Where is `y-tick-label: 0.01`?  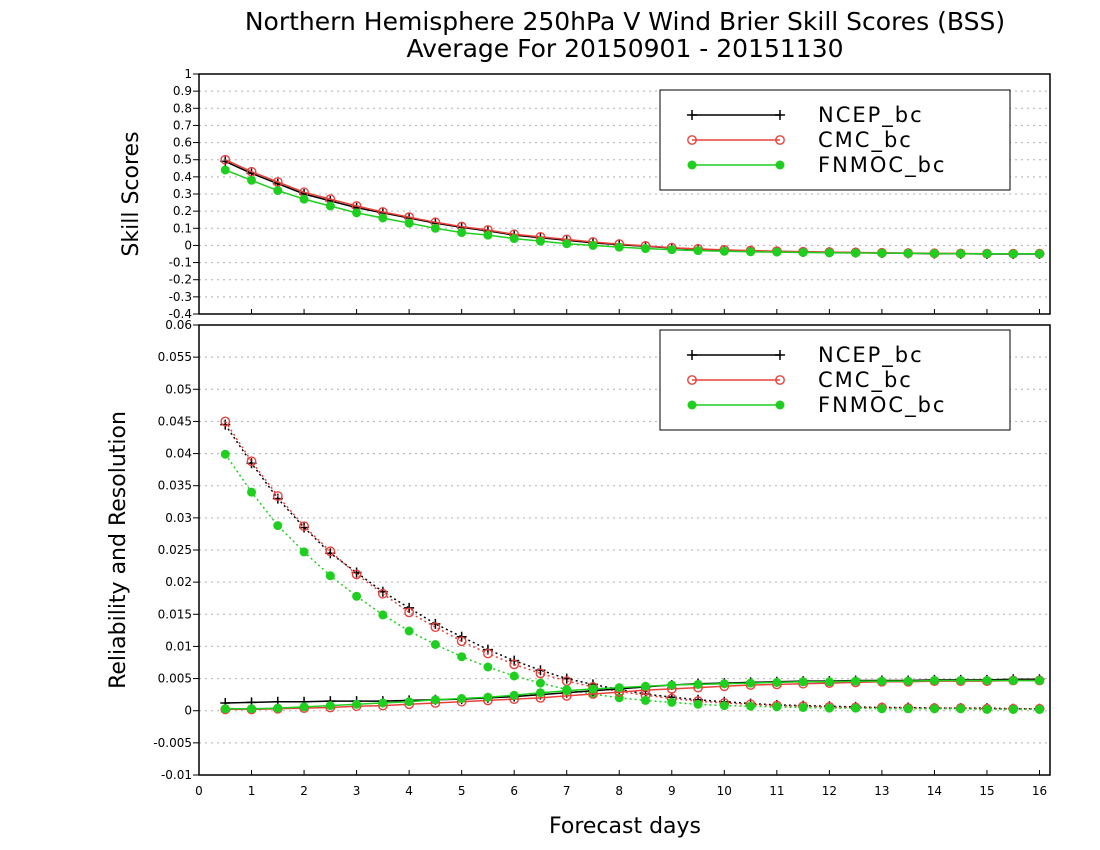 y-tick-label: 0.01 is located at coordinates (178, 646).